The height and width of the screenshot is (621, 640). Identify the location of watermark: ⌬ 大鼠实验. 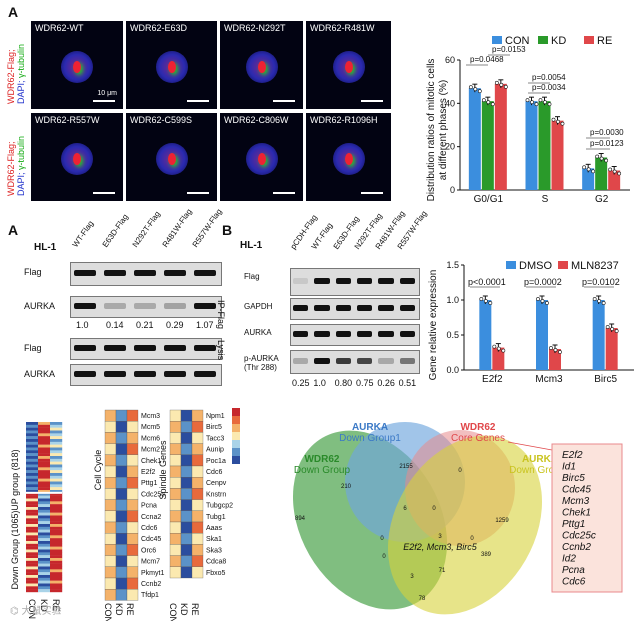
(36, 611).